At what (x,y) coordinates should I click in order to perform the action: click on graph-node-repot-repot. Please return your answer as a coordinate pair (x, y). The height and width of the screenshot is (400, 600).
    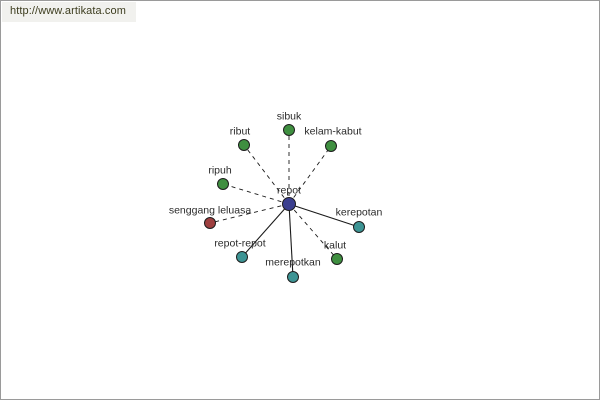
    Looking at the image, I should click on (242, 257).